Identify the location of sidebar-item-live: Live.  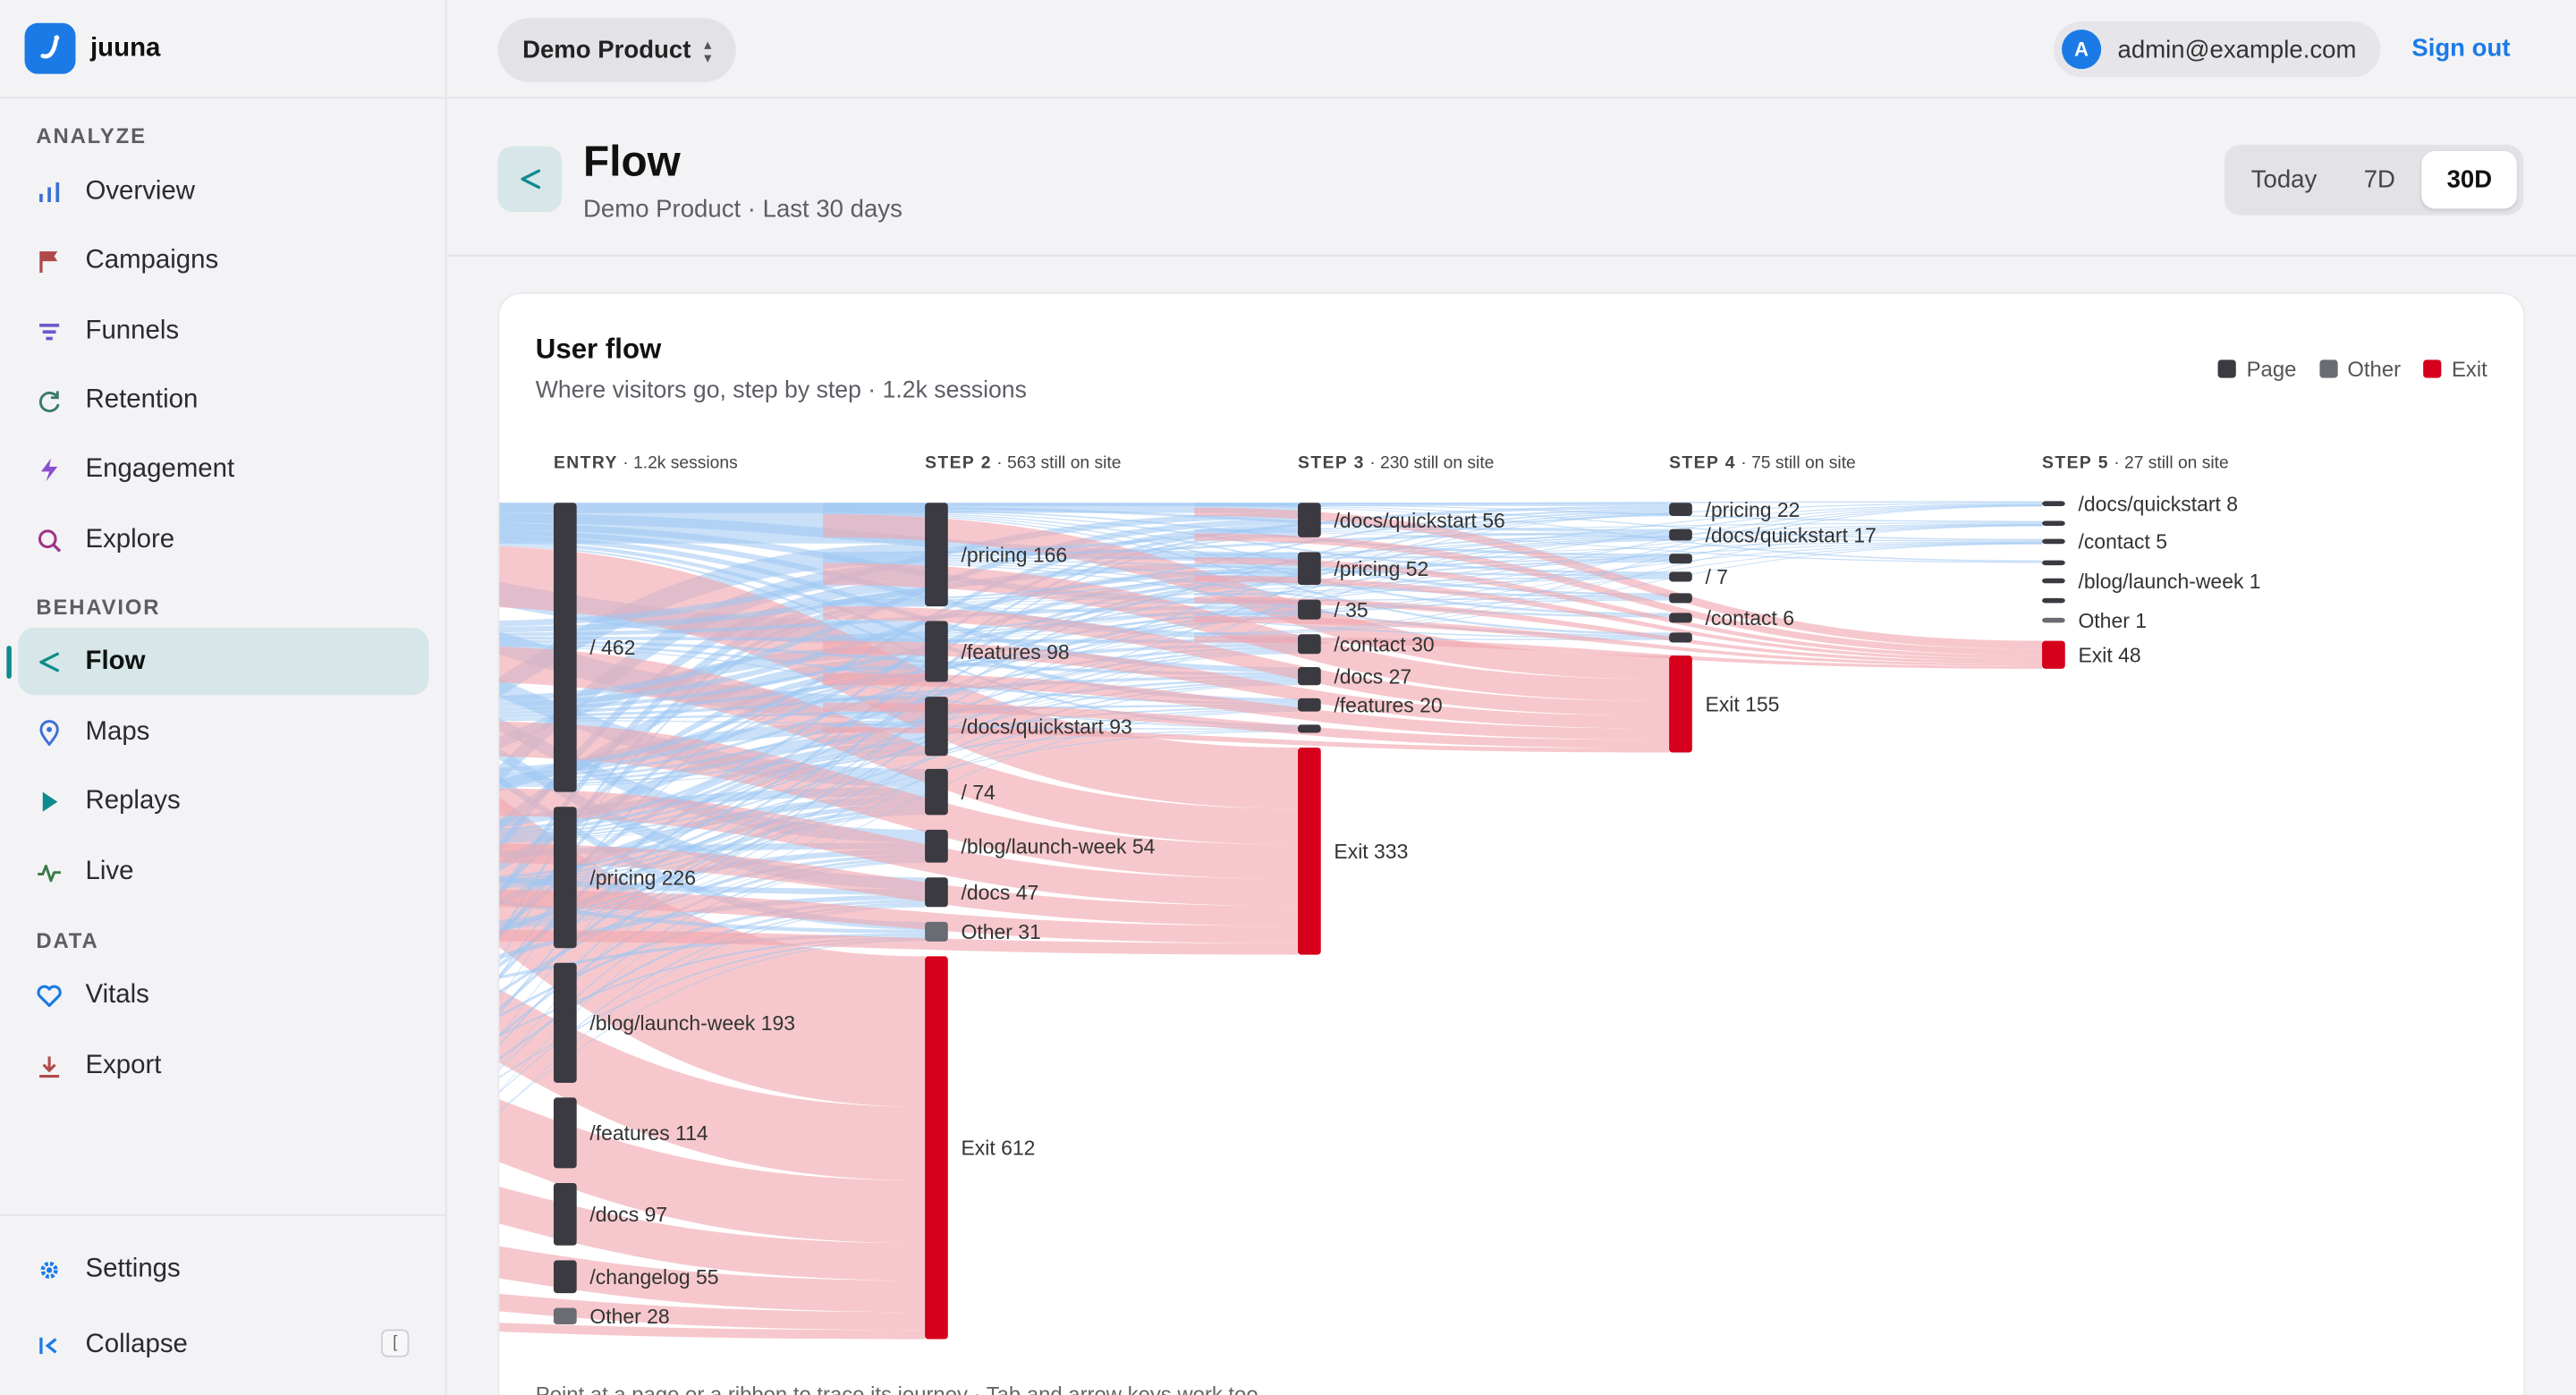
(223, 871).